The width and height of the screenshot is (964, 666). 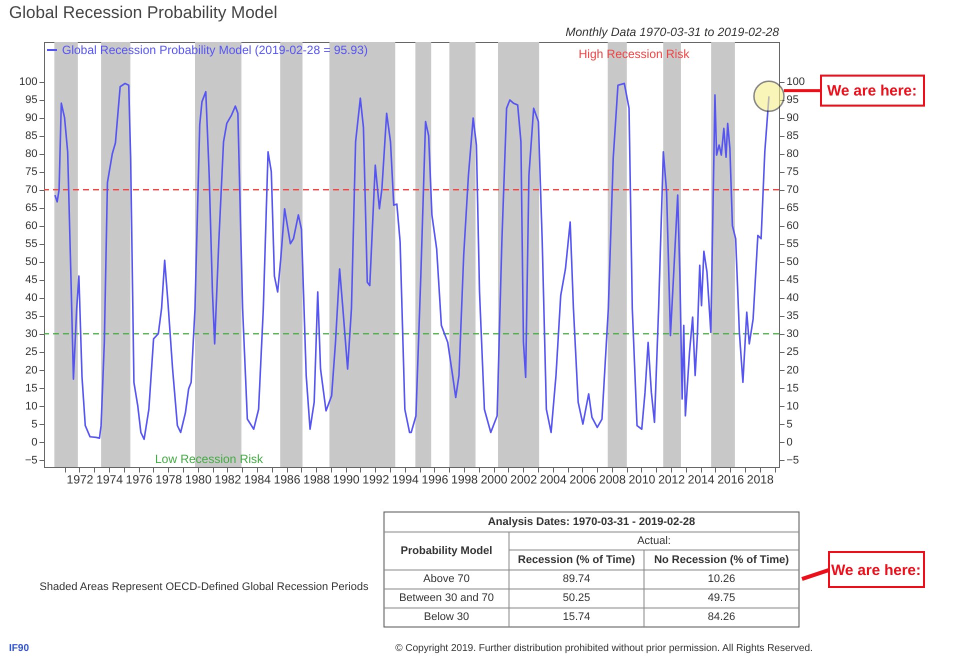 I want to click on text: Below 30, so click(x=447, y=617).